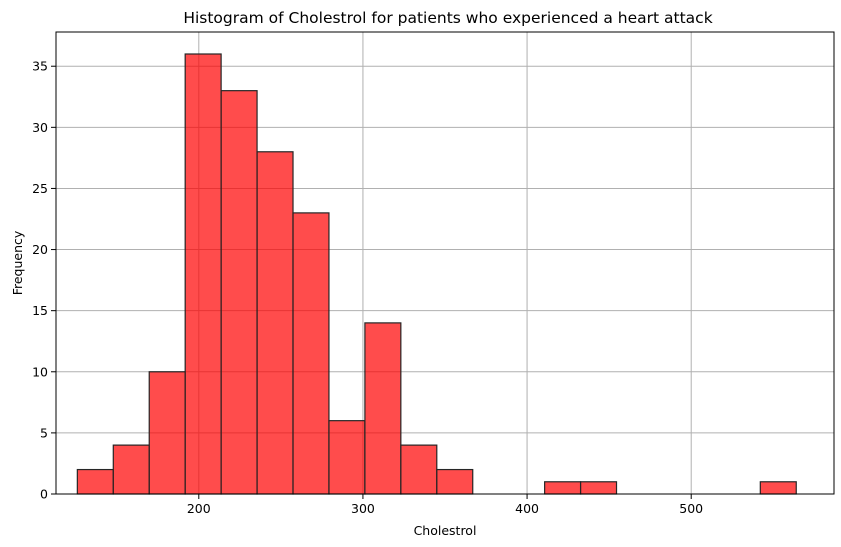 The height and width of the screenshot is (547, 841). Describe the element at coordinates (40, 249) in the screenshot. I see `y-tick-label: 20` at that location.